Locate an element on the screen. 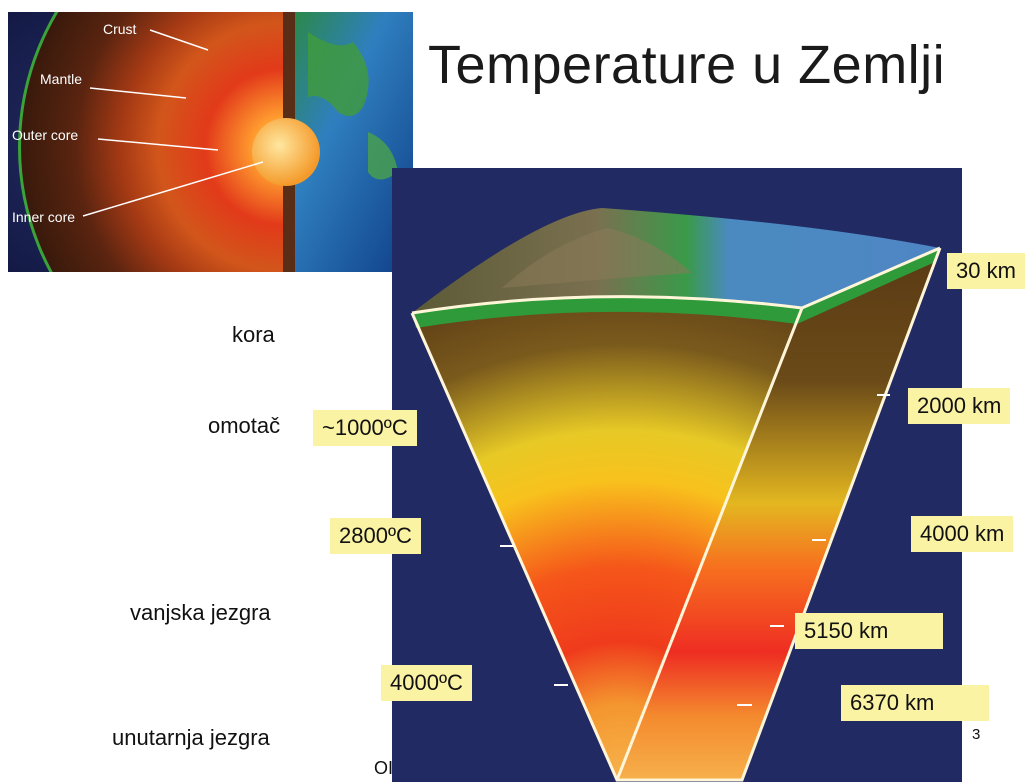 The image size is (1035, 782). page-number: 3 is located at coordinates (976, 734).